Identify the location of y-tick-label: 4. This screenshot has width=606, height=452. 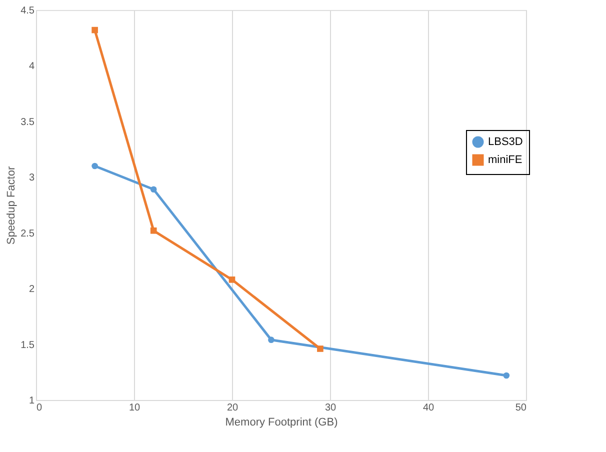
(31, 66).